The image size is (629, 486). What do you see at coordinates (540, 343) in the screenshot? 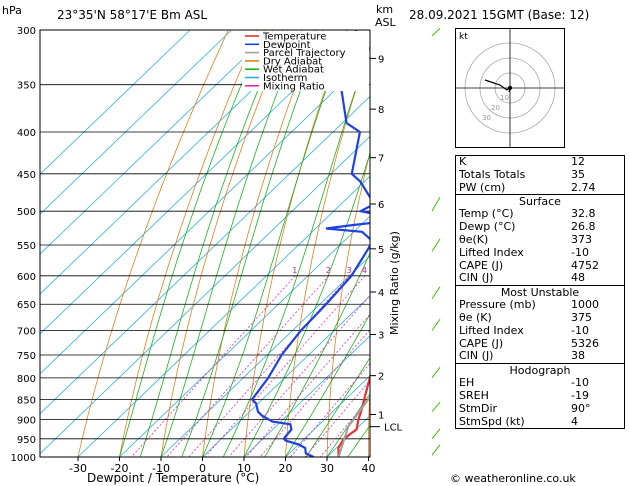
I see `mu-index-row: CAPE (J) 5326` at bounding box center [540, 343].